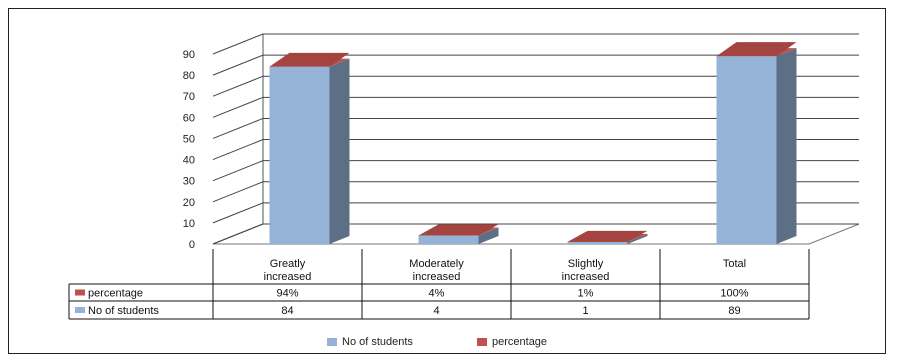  What do you see at coordinates (189, 76) in the screenshot?
I see `y-tick-label: 80` at bounding box center [189, 76].